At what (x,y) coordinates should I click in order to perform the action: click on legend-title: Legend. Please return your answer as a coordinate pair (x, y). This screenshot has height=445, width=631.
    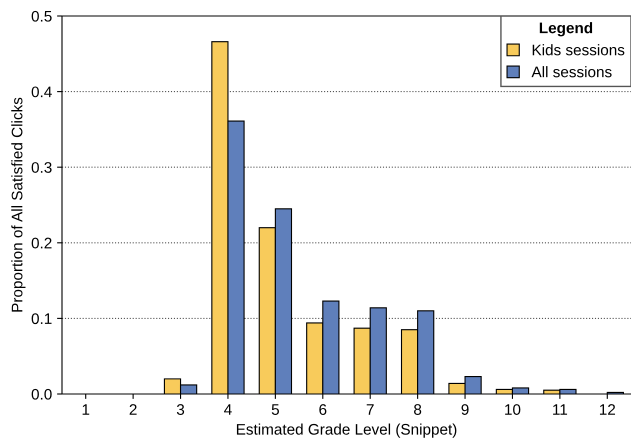
    Looking at the image, I should click on (566, 29).